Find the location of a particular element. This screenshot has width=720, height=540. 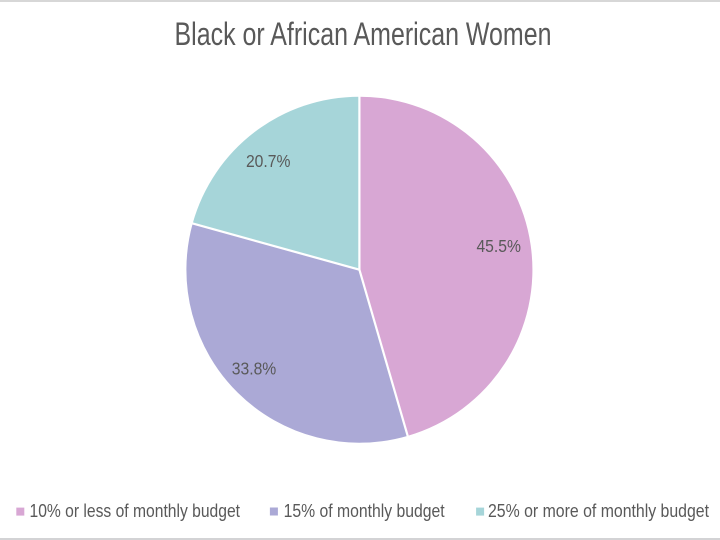

svg-text: 25% or more of monthly budget is located at coordinates (598, 511).